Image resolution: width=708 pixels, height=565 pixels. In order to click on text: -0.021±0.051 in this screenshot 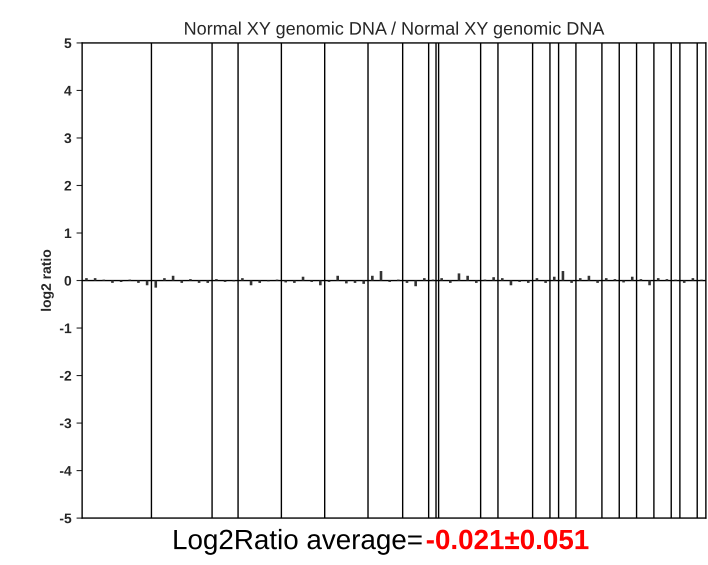, I will do `click(507, 540)`.